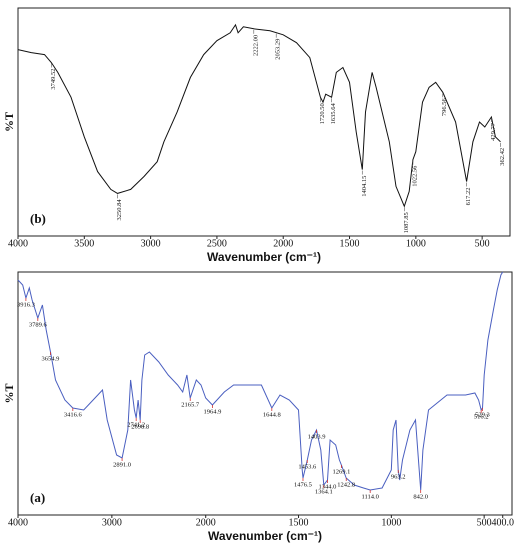 The image size is (531, 550). I want to click on peak-label: 429.77, so click(493, 131).